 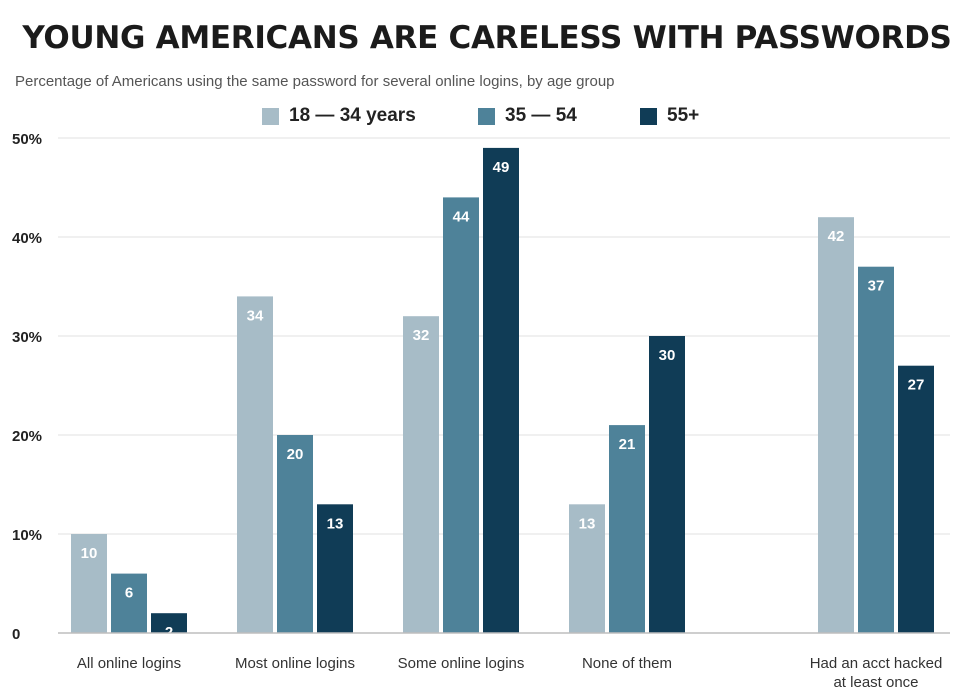 I want to click on y-tick-label: 40%, so click(x=27, y=238).